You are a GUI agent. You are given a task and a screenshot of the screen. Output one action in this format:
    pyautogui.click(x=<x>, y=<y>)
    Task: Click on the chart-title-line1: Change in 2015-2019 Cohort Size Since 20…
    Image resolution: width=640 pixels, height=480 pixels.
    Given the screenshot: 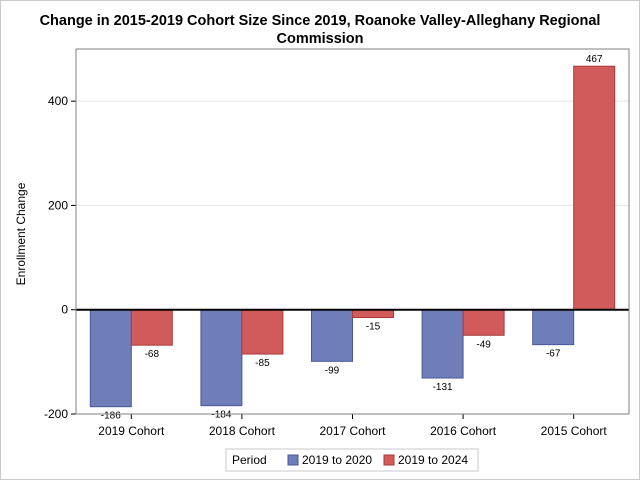 What is the action you would take?
    pyautogui.click(x=320, y=21)
    